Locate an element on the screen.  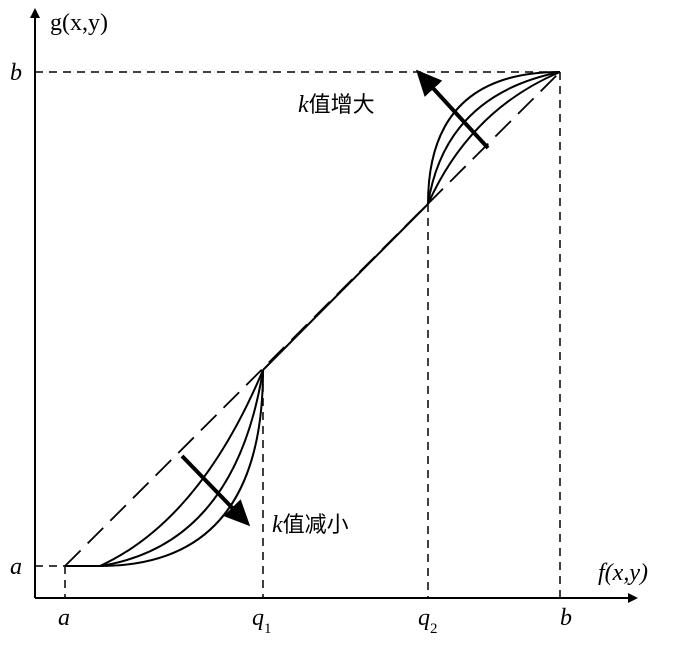
annotation-text: 值增大 is located at coordinates (342, 105).